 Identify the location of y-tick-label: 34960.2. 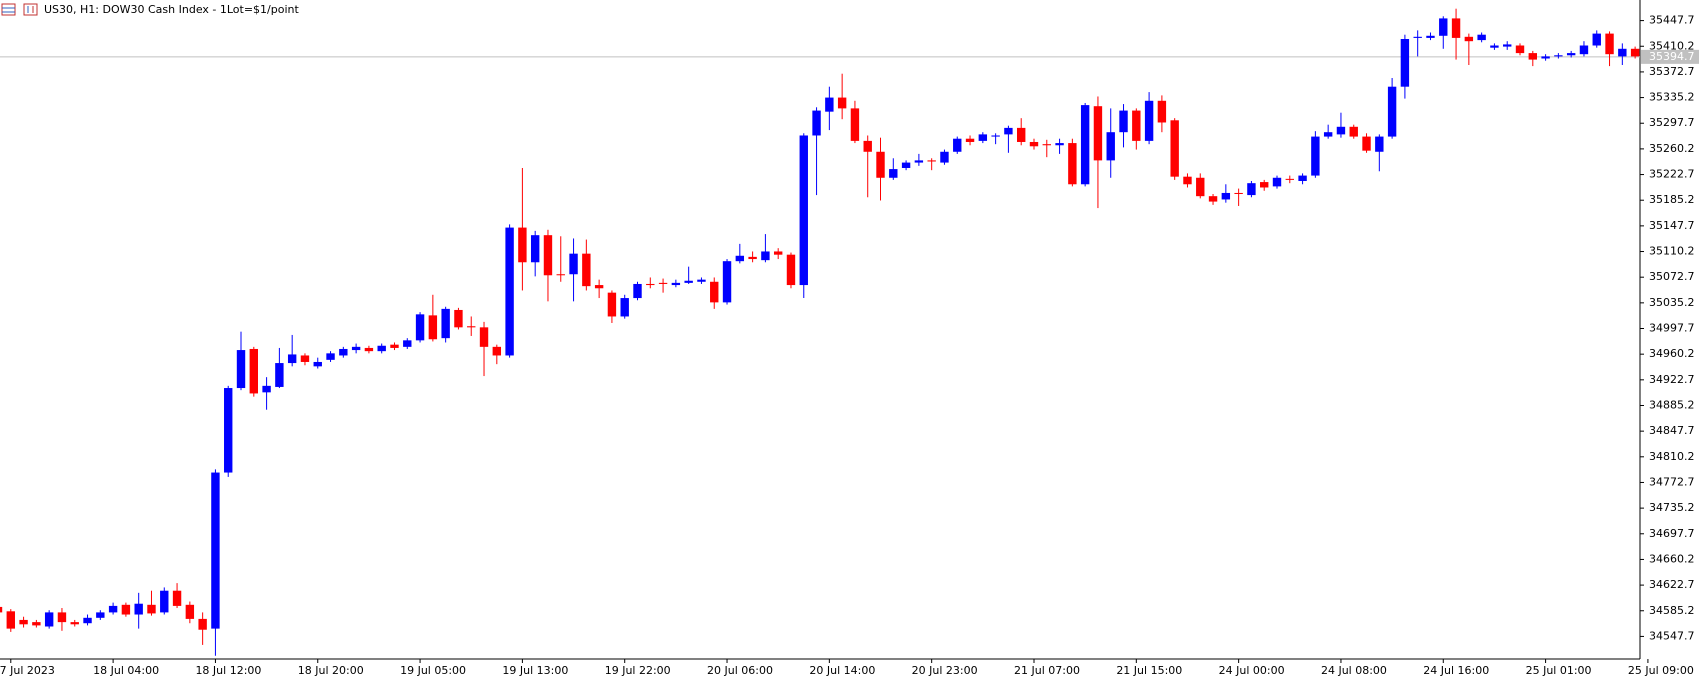
(1672, 353).